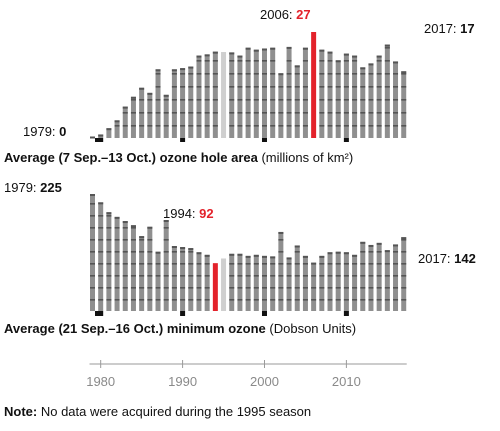  I want to click on bottom-start-label: 1979: 225, so click(33, 187).